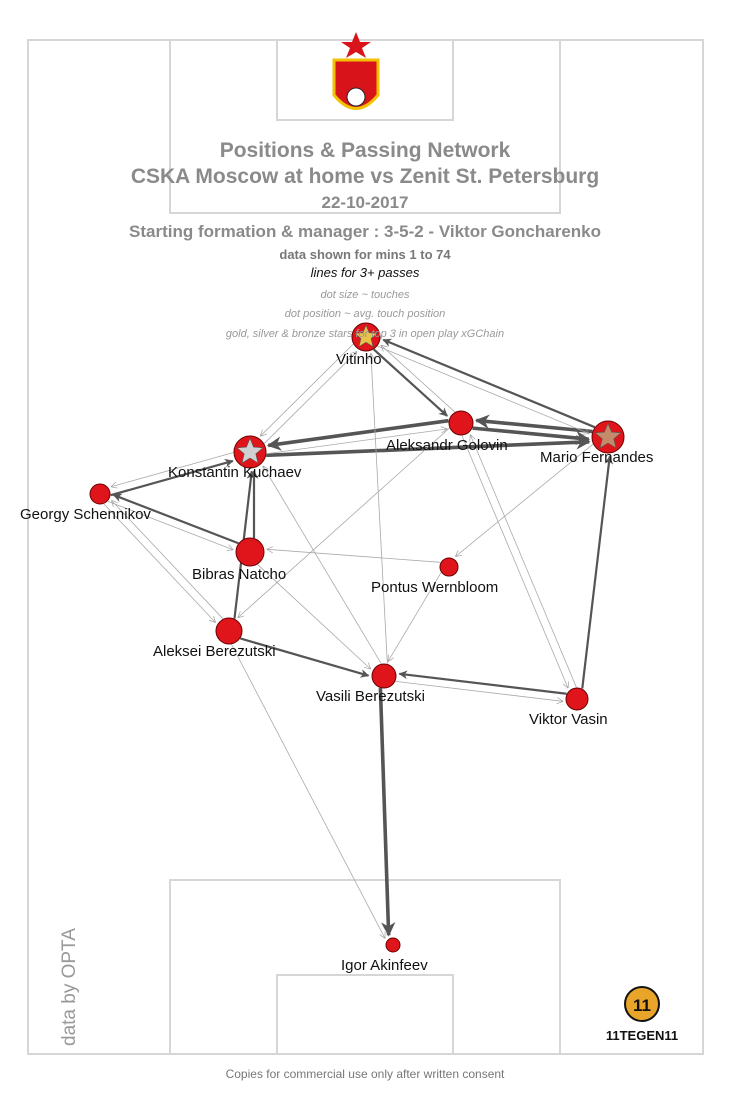 This screenshot has width=730, height=1094. What do you see at coordinates (531, 436) in the screenshot?
I see `pass-line-gol-fer` at bounding box center [531, 436].